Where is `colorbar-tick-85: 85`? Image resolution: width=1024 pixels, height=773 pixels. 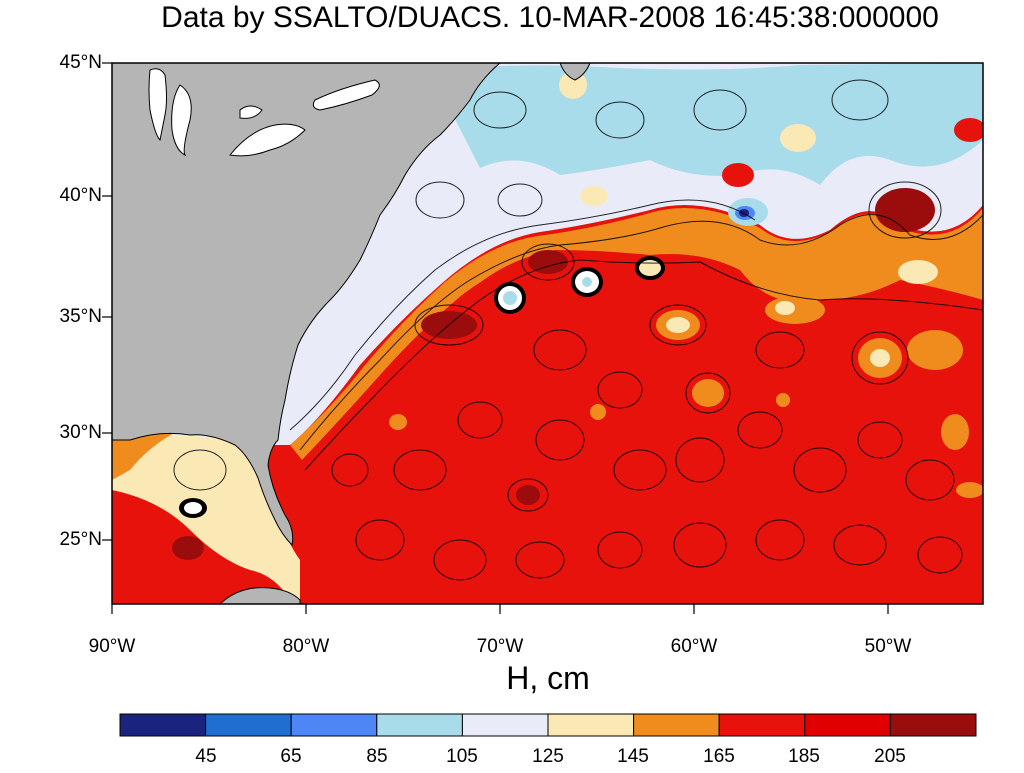 colorbar-tick-85: 85 is located at coordinates (377, 756).